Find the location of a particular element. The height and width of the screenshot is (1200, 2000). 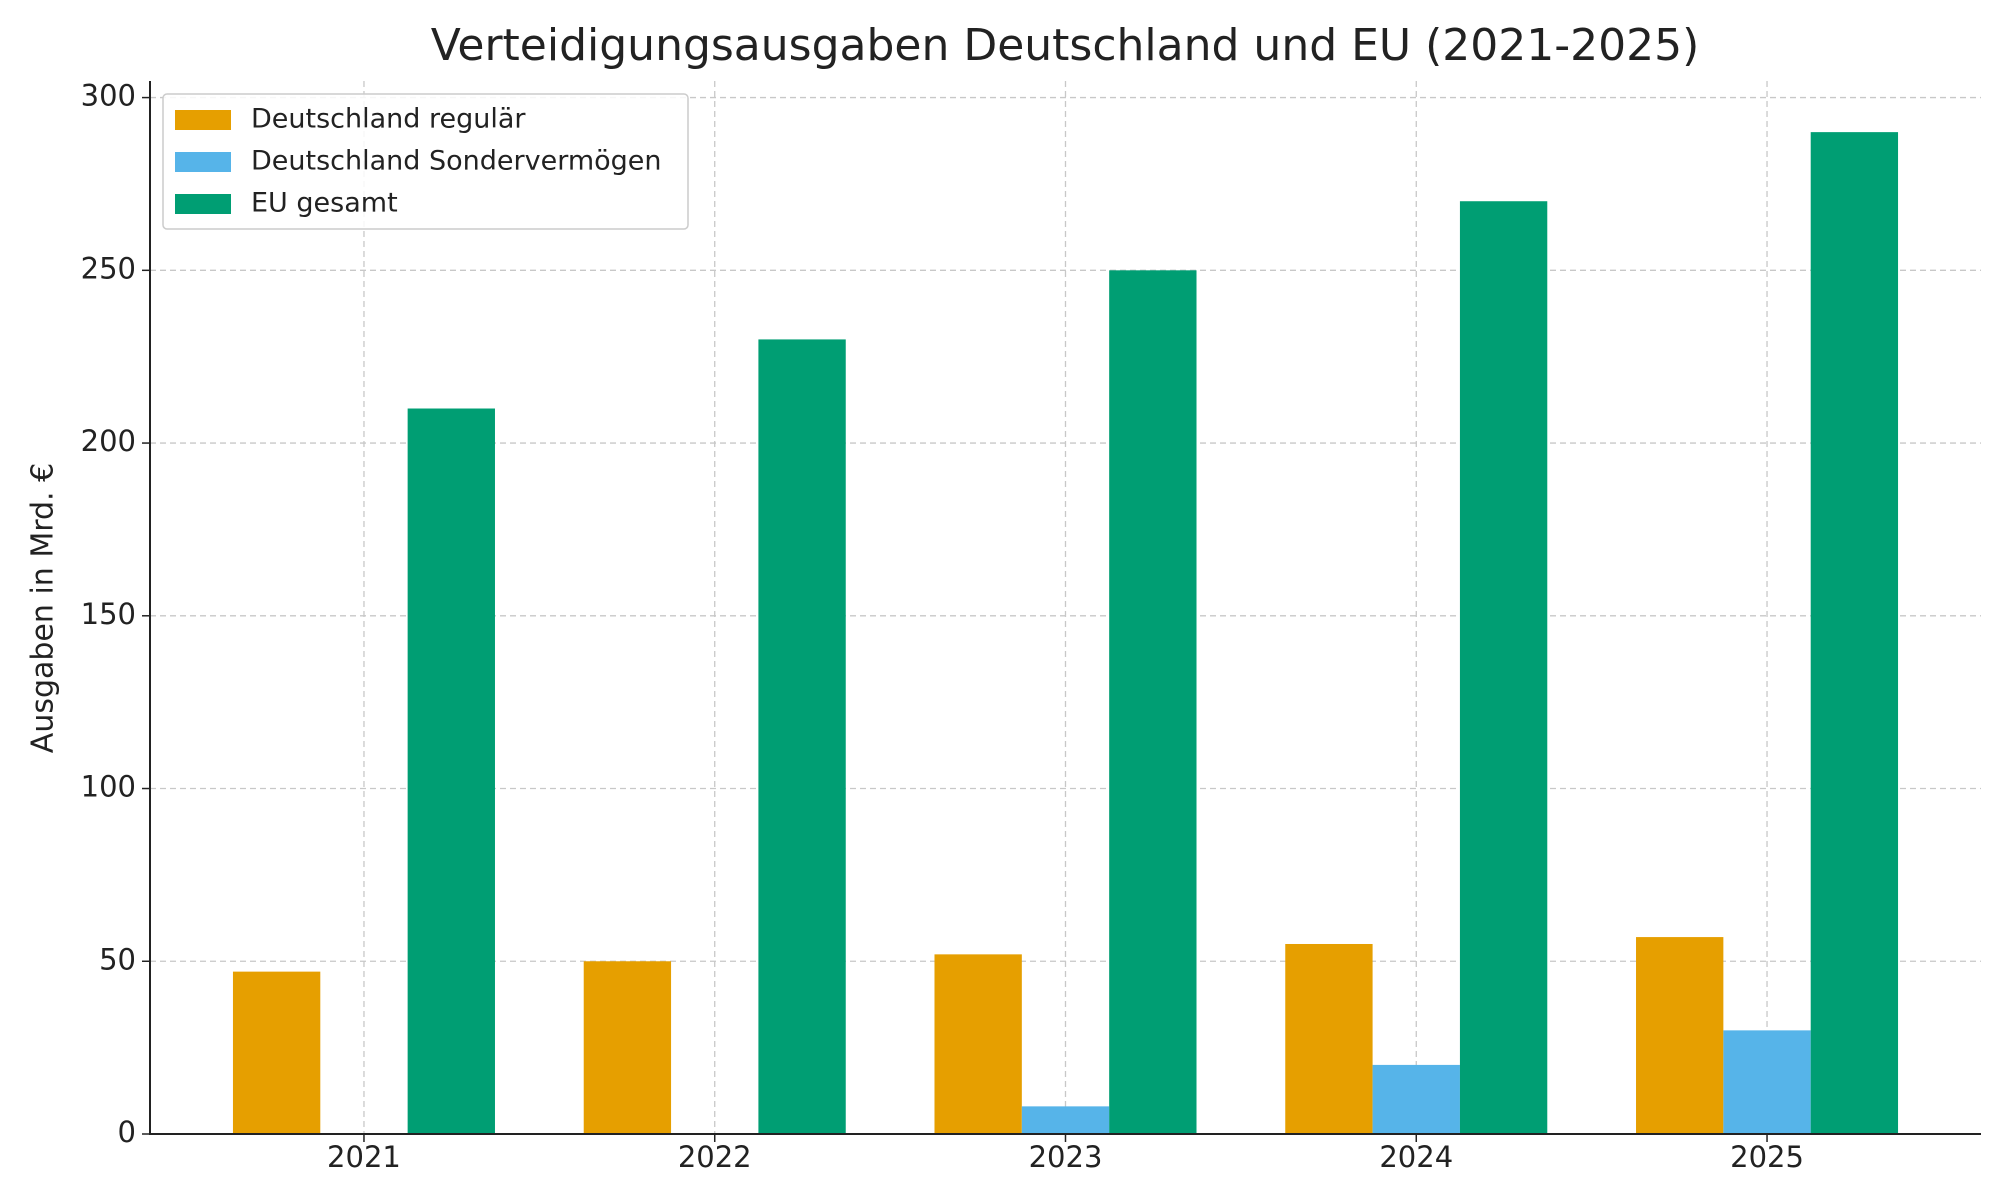

y-tick-label: 200 is located at coordinates (108, 441).